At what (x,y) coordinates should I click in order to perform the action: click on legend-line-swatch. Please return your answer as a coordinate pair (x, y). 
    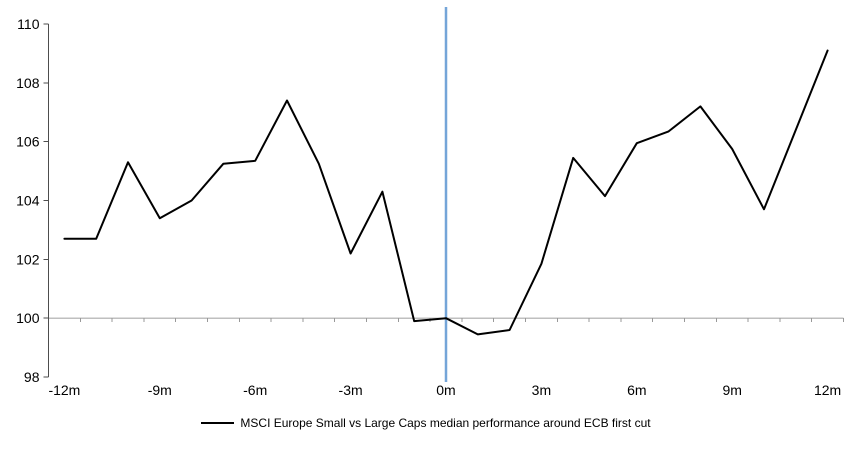
    Looking at the image, I should click on (218, 423).